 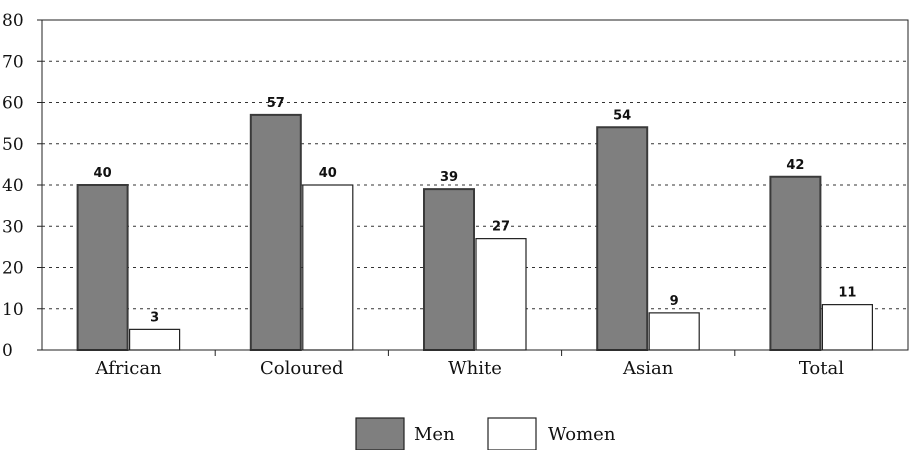 I want to click on legend: Men Women, so click(x=485, y=433).